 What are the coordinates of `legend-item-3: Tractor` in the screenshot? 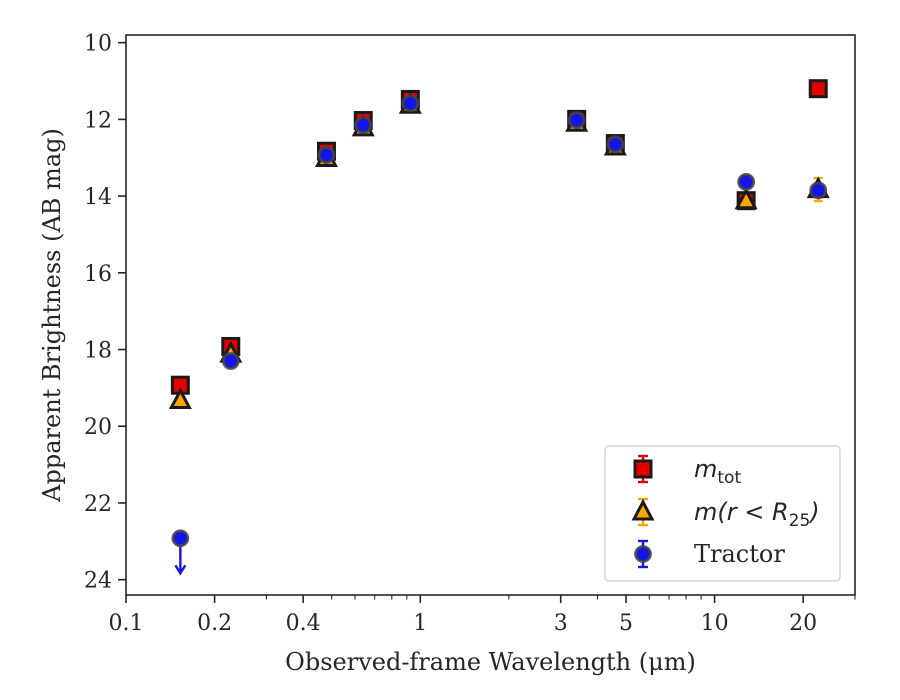 It's located at (709, 554).